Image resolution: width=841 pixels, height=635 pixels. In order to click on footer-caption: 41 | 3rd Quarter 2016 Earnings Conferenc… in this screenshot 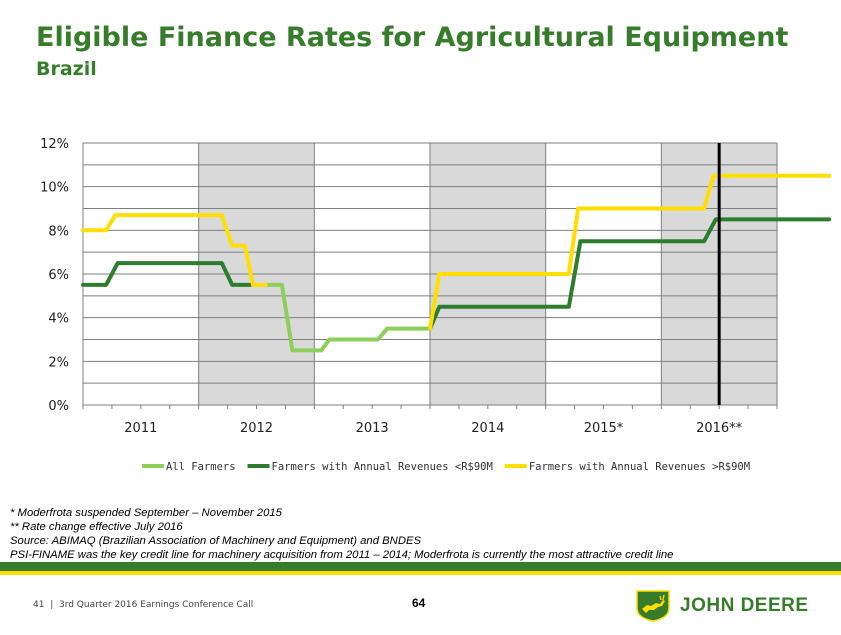, I will do `click(143, 605)`.